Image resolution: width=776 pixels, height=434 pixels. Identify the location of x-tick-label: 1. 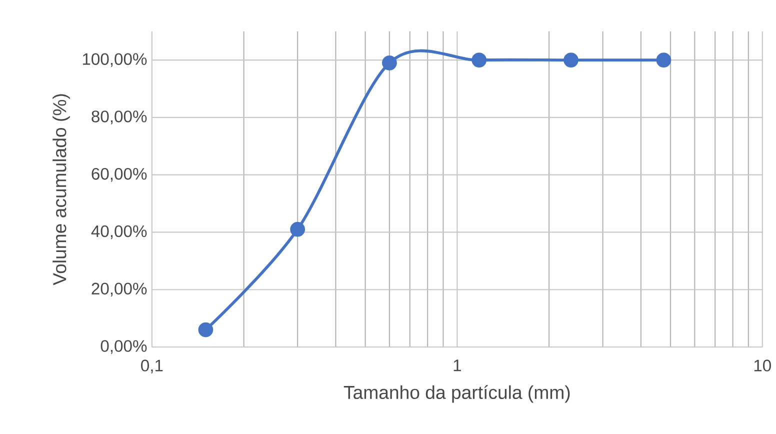
(457, 366).